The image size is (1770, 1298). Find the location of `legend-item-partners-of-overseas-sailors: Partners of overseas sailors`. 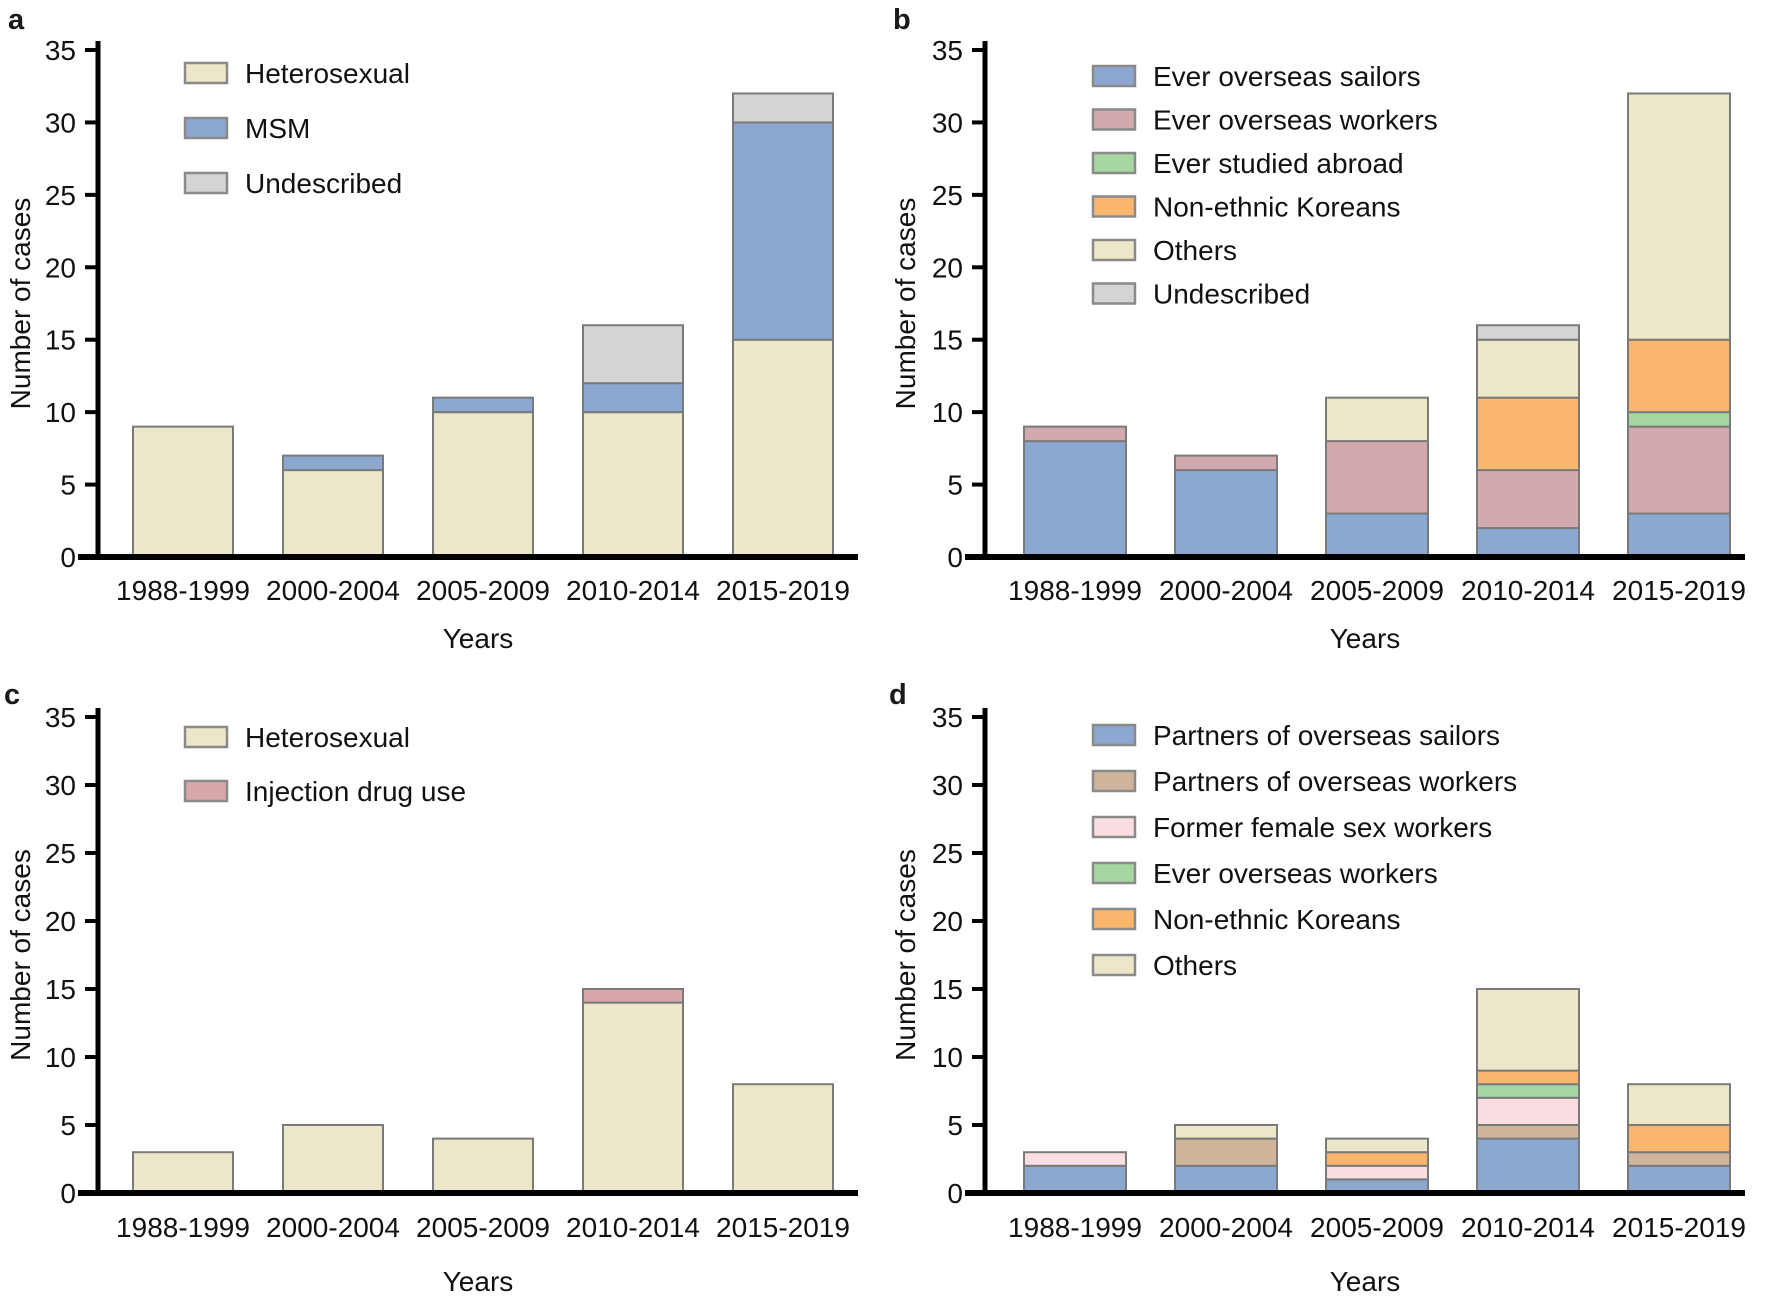

legend-item-partners-of-overseas-sailors: Partners of overseas sailors is located at coordinates (1295, 735).